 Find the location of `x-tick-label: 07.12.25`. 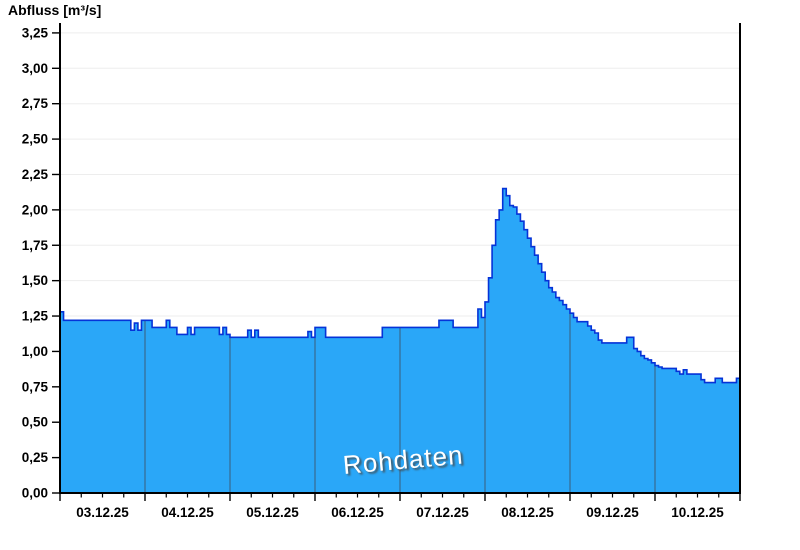

x-tick-label: 07.12.25 is located at coordinates (442, 512).